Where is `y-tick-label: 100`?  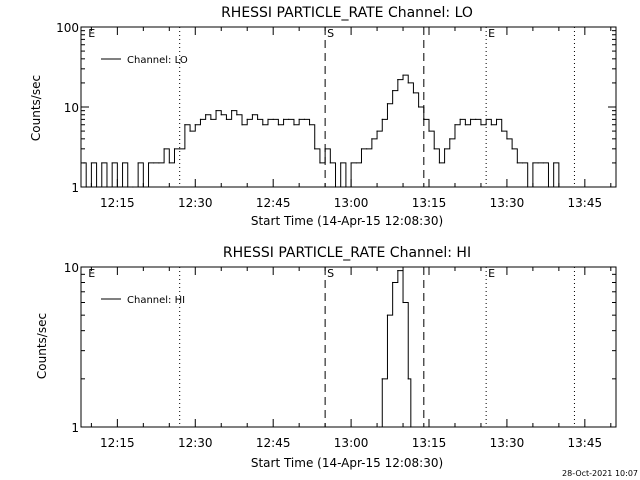 y-tick-label: 100 is located at coordinates (67, 28).